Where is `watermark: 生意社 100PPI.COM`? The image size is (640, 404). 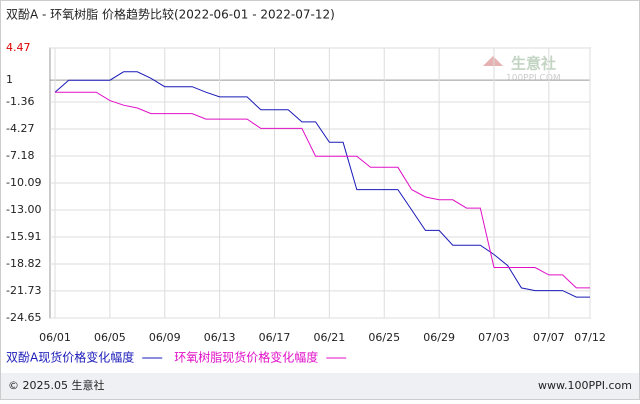 watermark: 生意社 100PPI.COM is located at coordinates (522, 69).